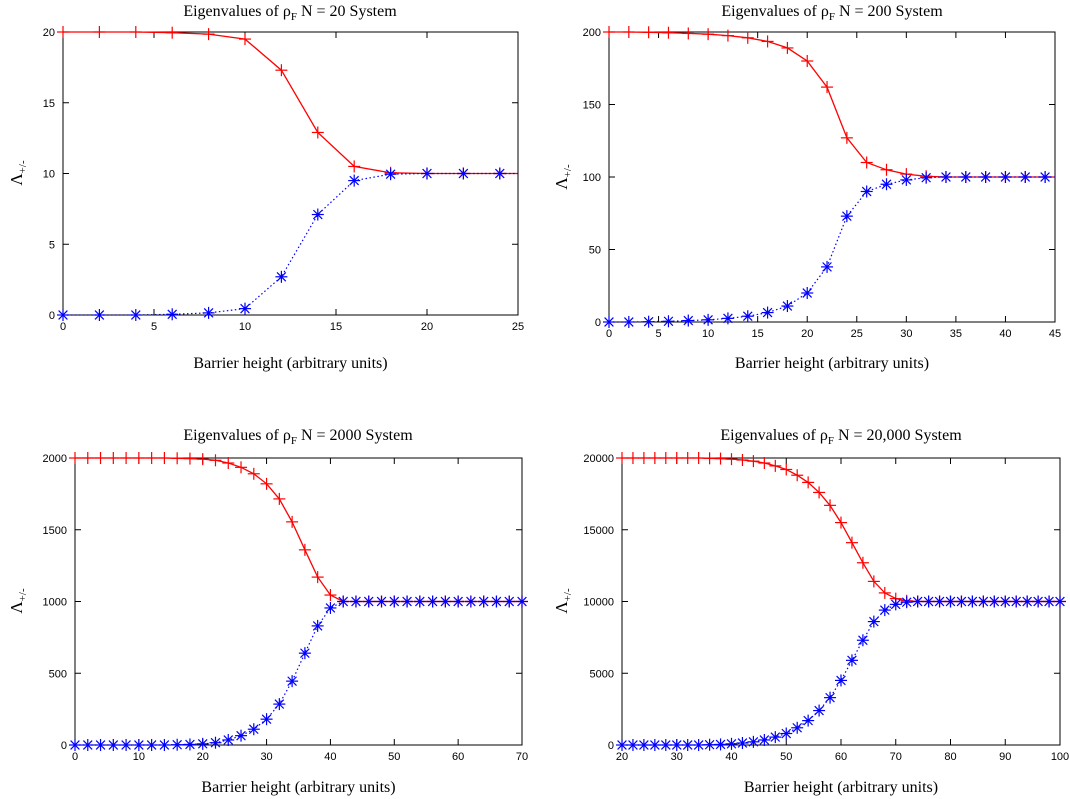 Image resolution: width=1070 pixels, height=799 pixels. I want to click on x-axis-label: Barrier height (arbitrary units), so click(841, 787).